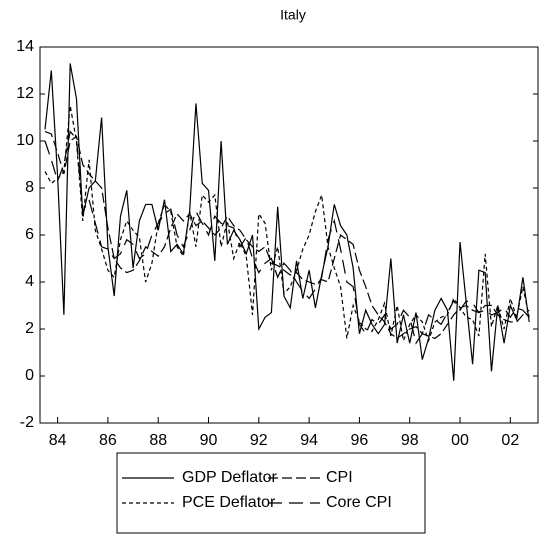  Describe the element at coordinates (29, 187) in the screenshot. I see `y-tick-label: 8` at that location.